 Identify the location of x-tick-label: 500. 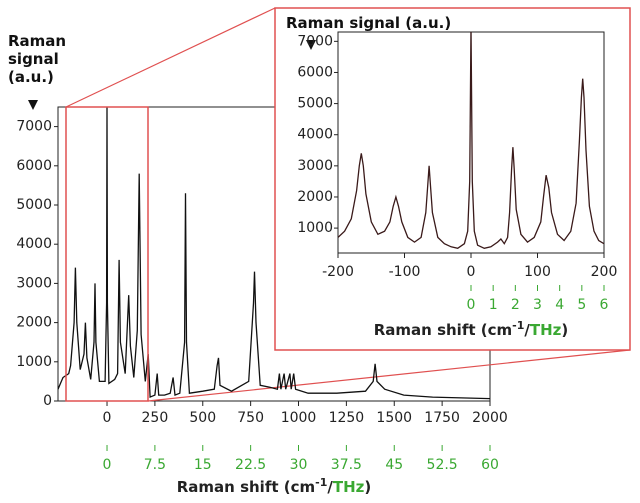
(202, 418).